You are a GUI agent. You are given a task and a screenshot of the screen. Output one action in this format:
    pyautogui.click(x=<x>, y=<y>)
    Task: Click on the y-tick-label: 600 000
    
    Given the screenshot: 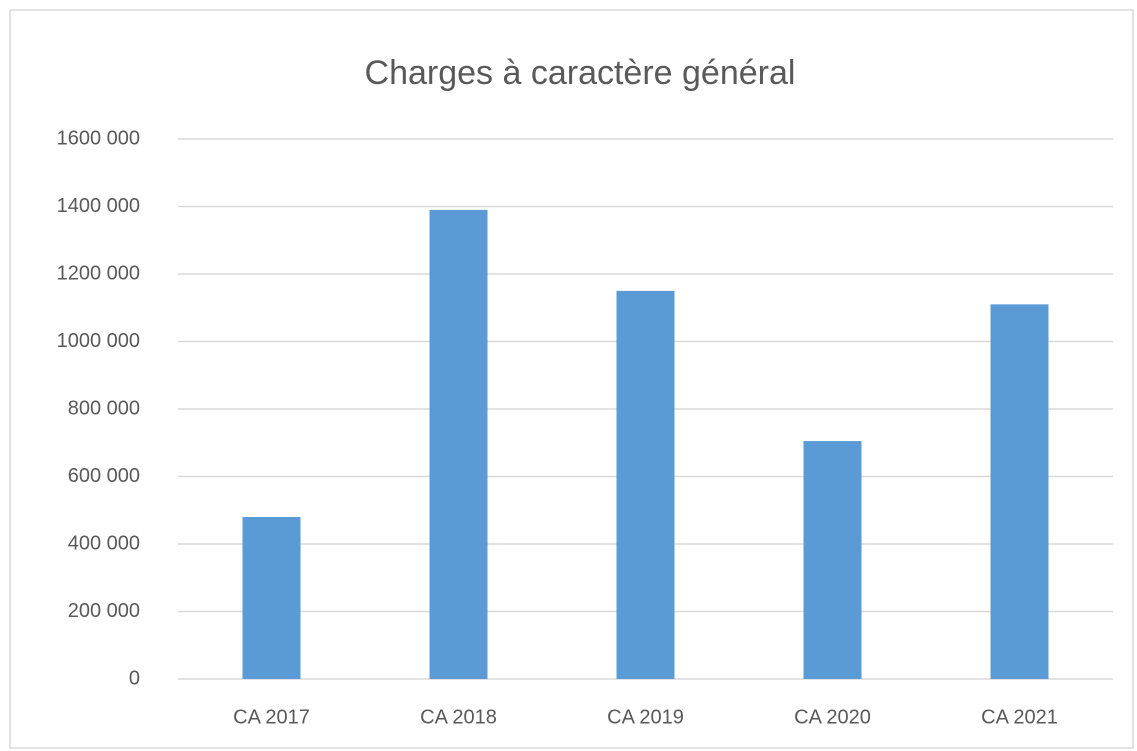 What is the action you would take?
    pyautogui.click(x=104, y=476)
    